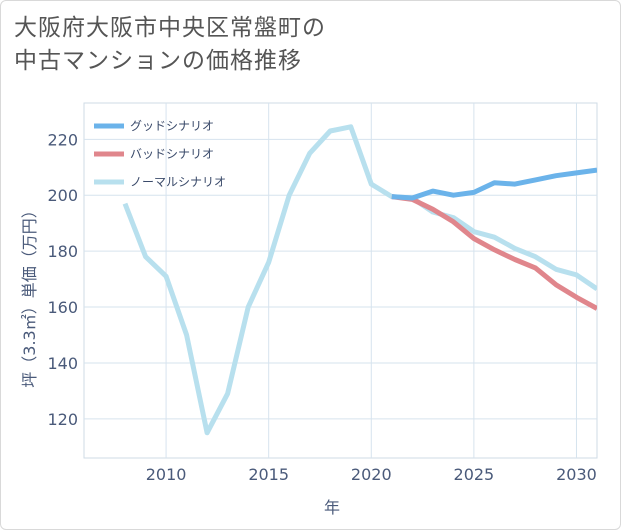 The image size is (621, 530). I want to click on y-tick-label: 140, so click(62, 363).